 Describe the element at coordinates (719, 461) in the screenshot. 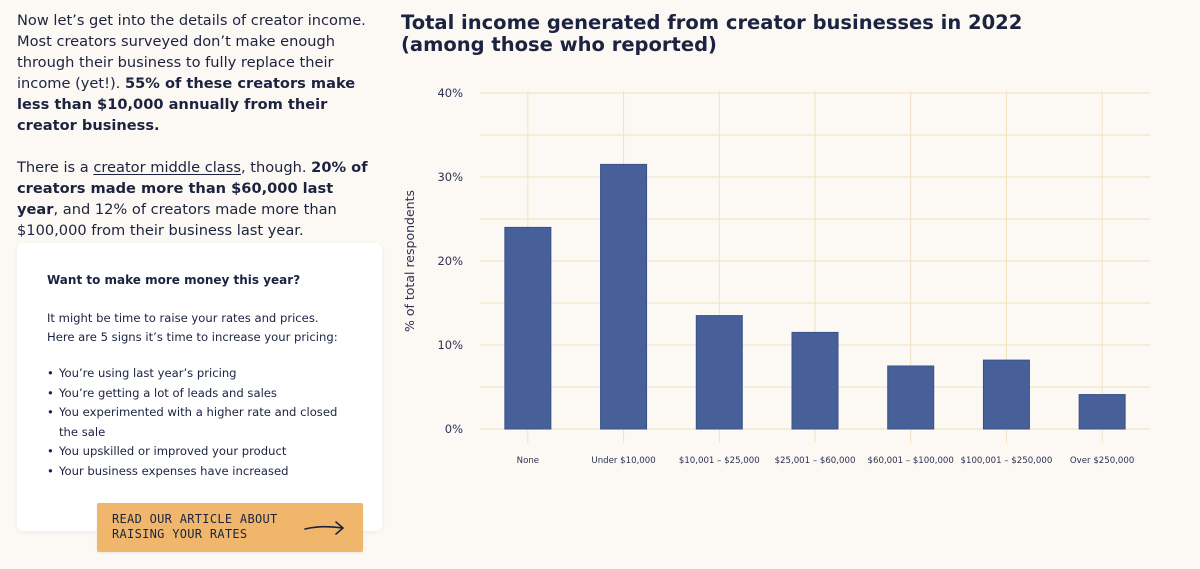

I see `x-tick-label: $10,001 – $25,000` at that location.